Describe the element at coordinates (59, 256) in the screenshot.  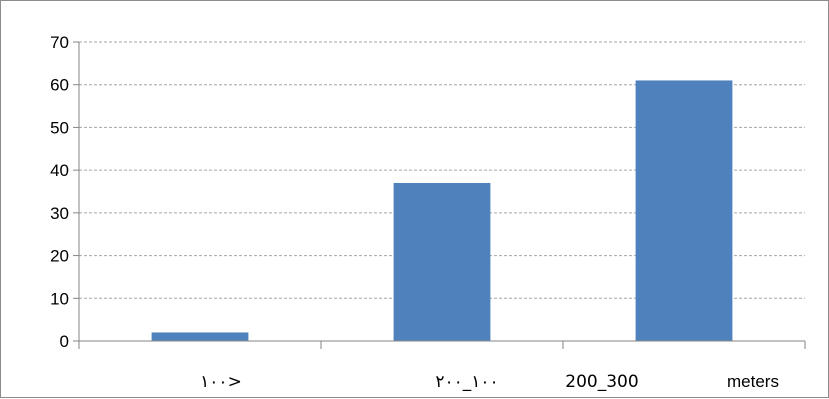
I see `y-tick-label: 20` at that location.